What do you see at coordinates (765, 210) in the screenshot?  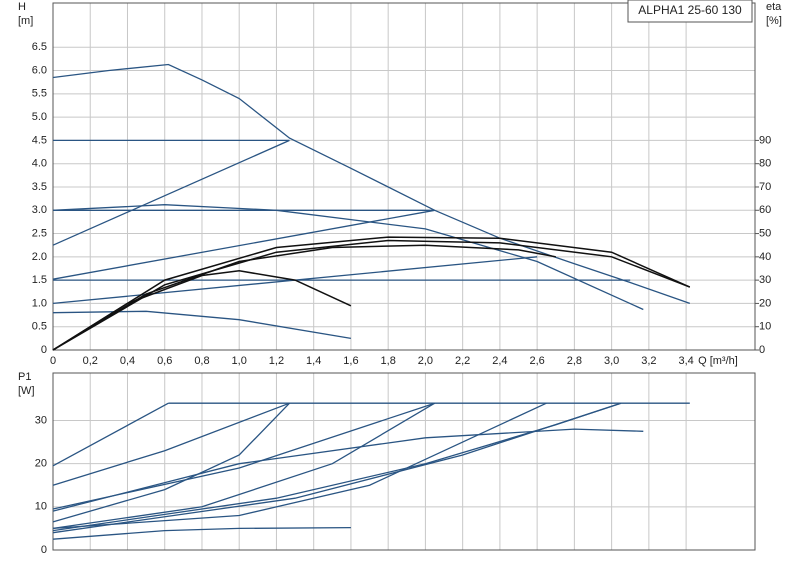 I see `y2-tick-label: 60` at bounding box center [765, 210].